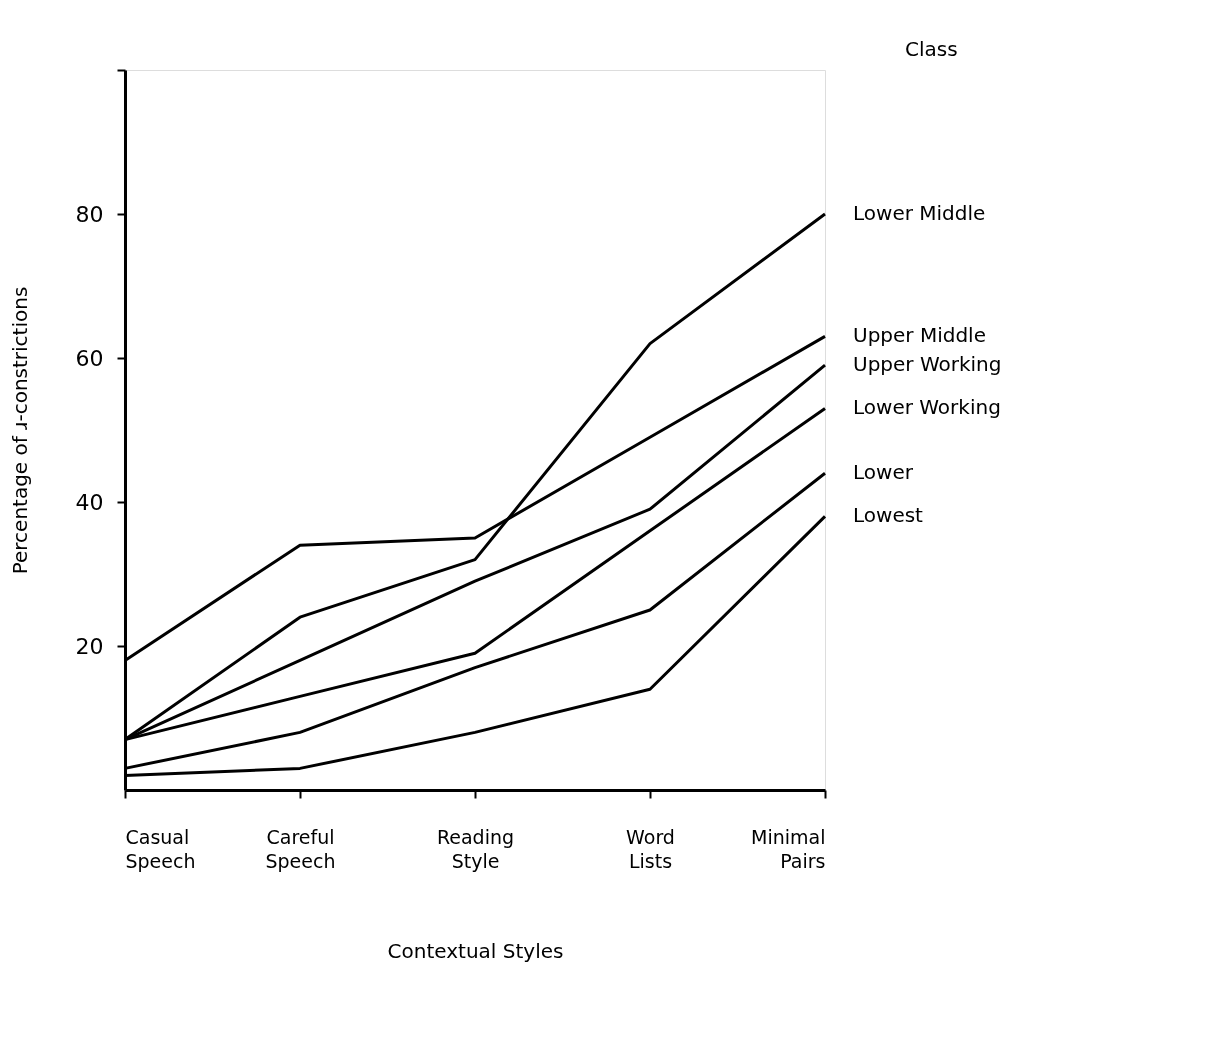 This screenshot has width=1206, height=1048. What do you see at coordinates (19, 430) in the screenshot?
I see `y-axis-title: Percentage of ɹ-constrictions` at bounding box center [19, 430].